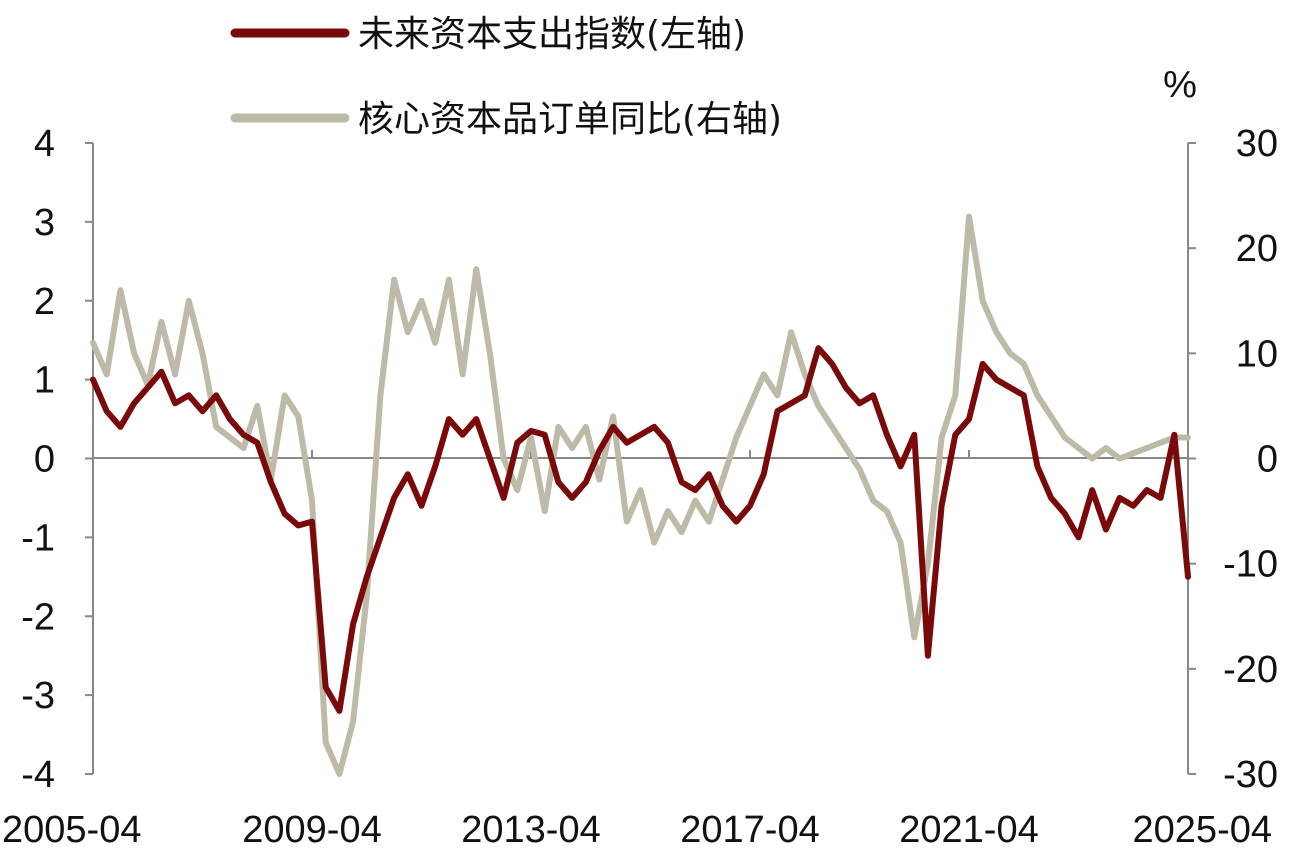 This screenshot has width=1308, height=861. Describe the element at coordinates (44, 302) in the screenshot. I see `left-tick-label: 2` at that location.